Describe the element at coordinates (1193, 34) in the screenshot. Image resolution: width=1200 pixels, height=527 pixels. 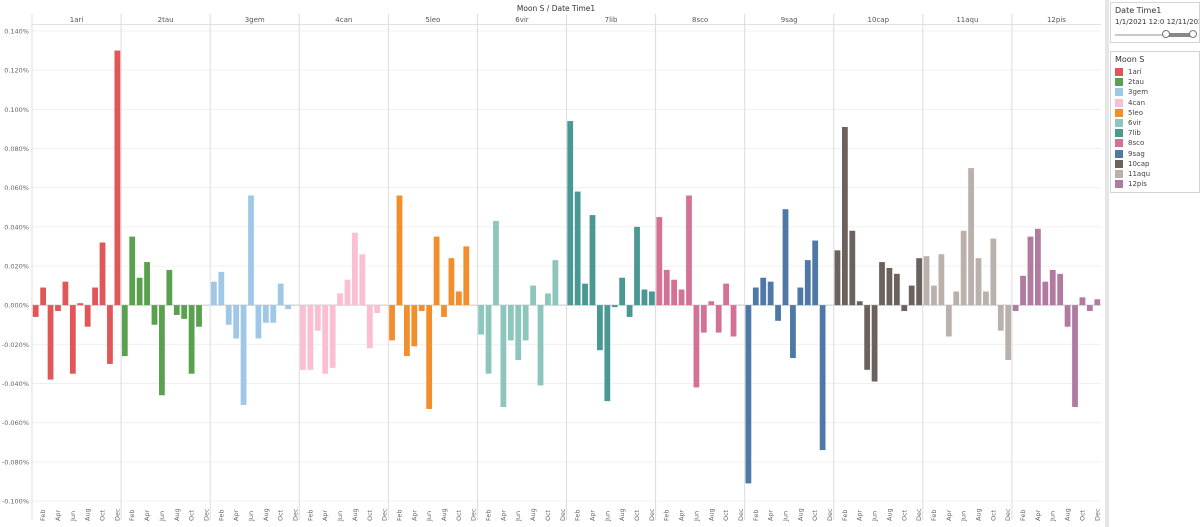
I see `slider-end-handle` at that location.